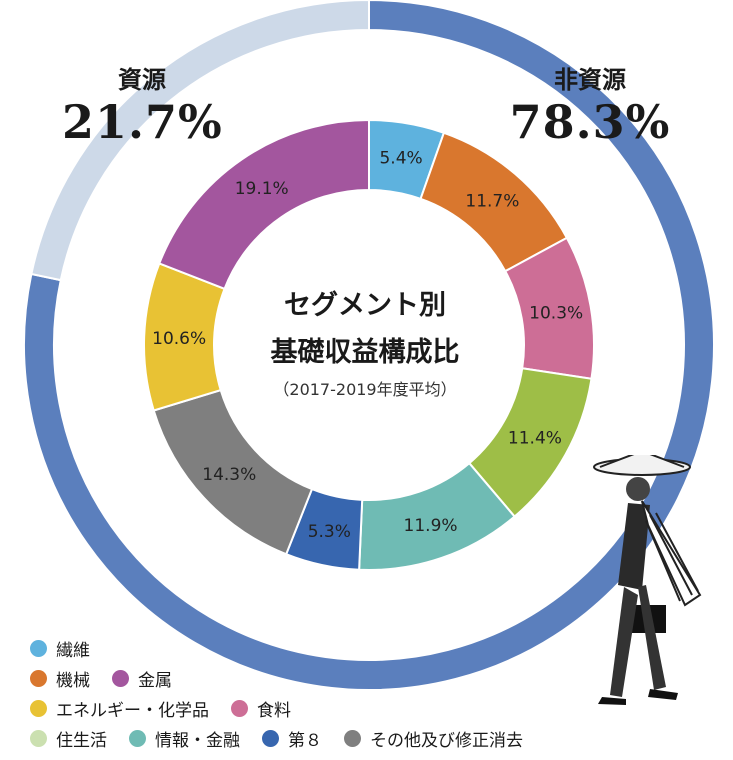  What do you see at coordinates (142, 79) in the screenshot?
I see `resource-name: 資源` at bounding box center [142, 79].